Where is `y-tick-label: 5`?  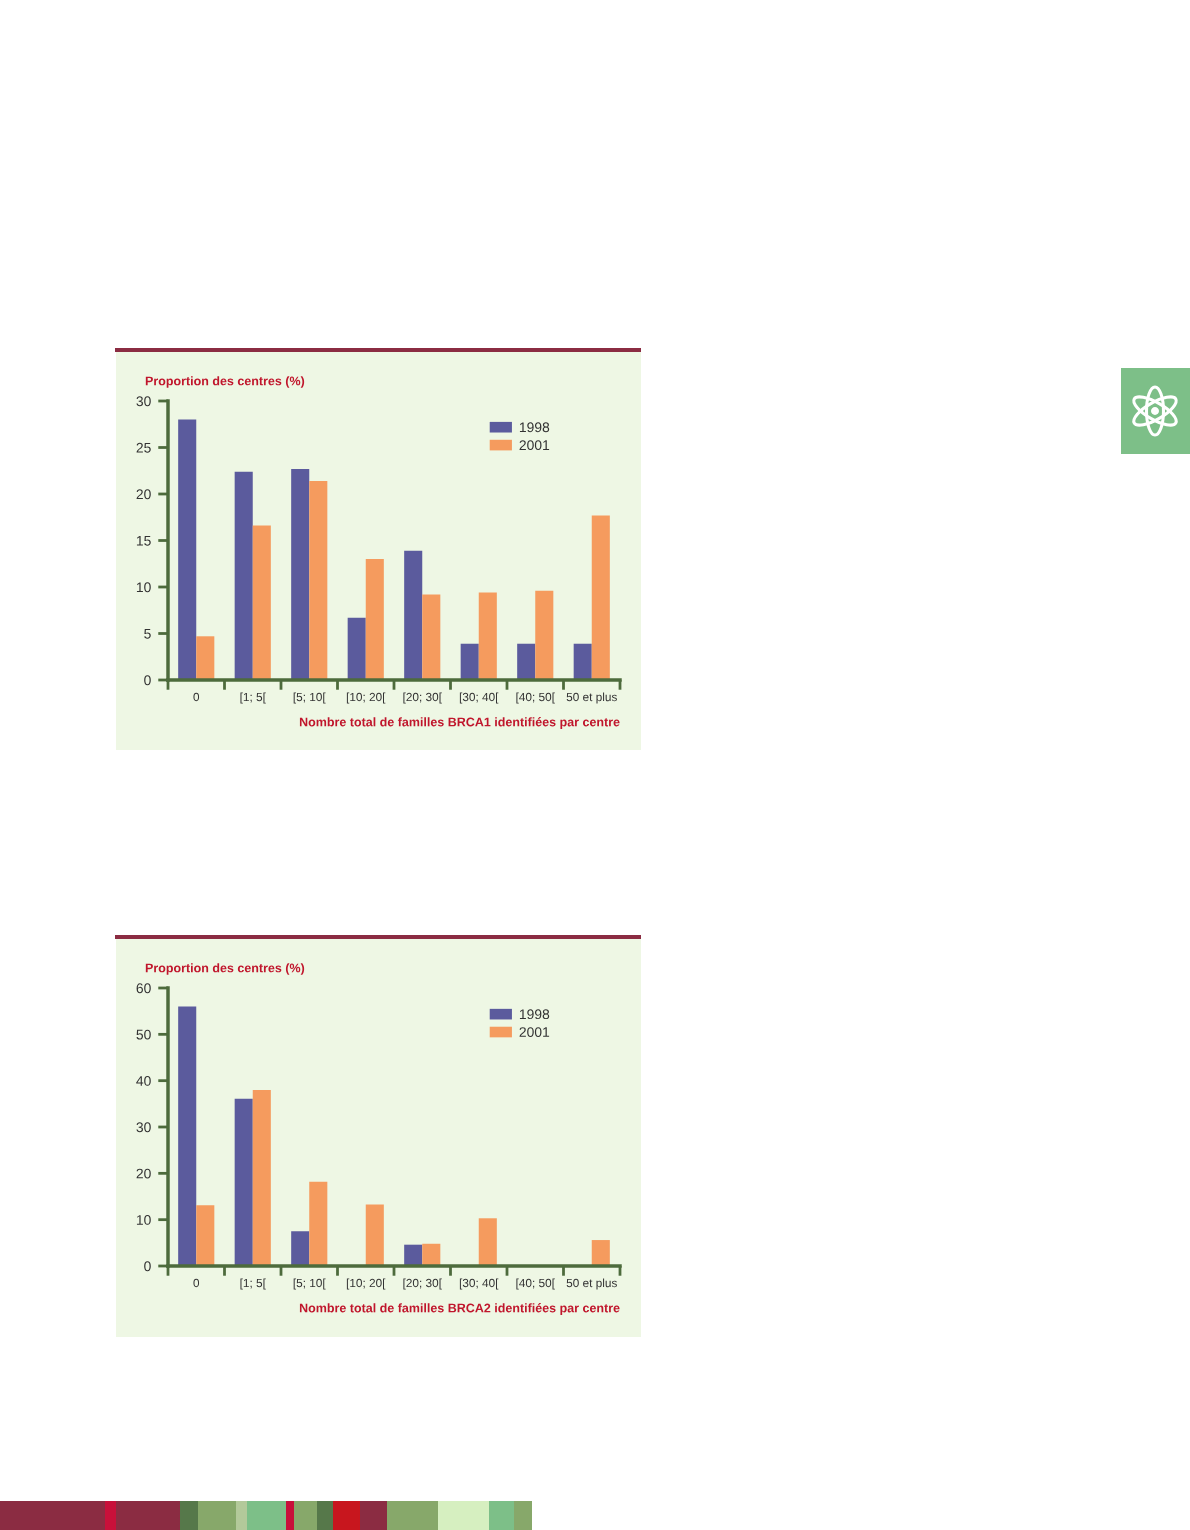
y-tick-label: 5 is located at coordinates (147, 633).